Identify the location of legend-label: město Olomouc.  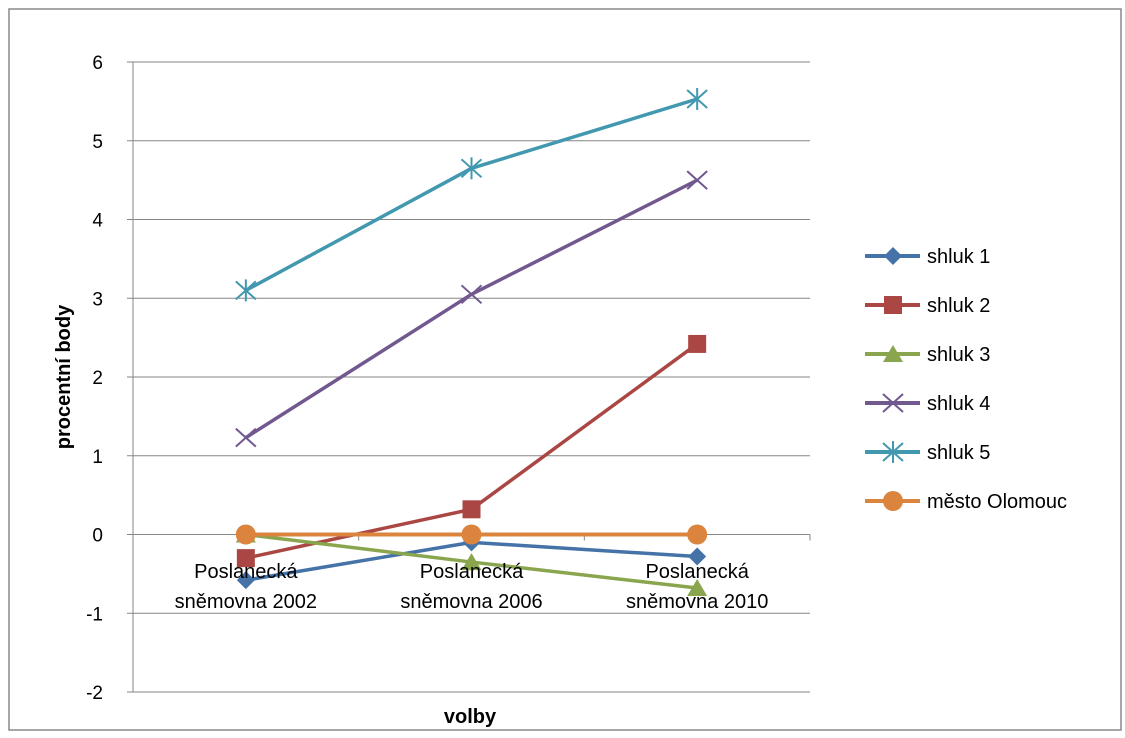
(997, 502).